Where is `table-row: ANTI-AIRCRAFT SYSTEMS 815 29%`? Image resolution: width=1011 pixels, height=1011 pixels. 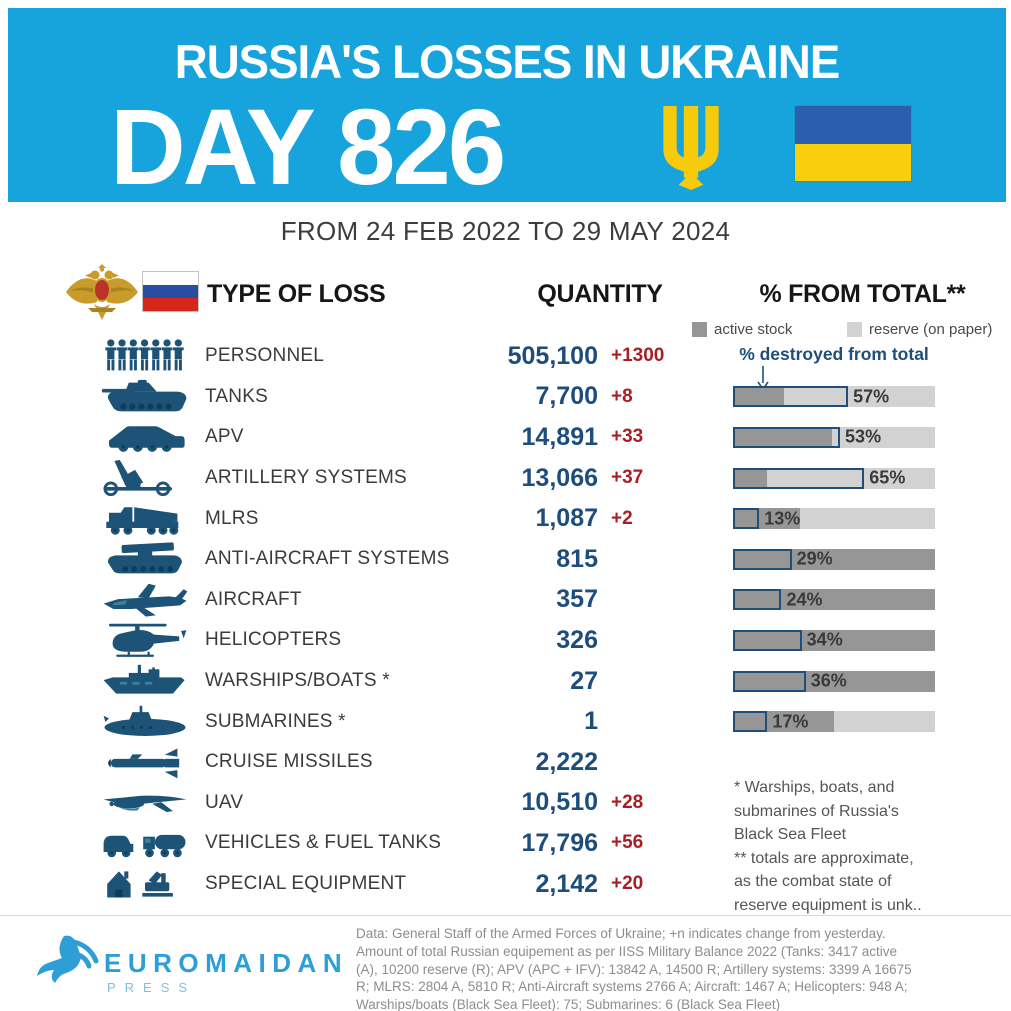
table-row: ANTI-AIRCRAFT SYSTEMS 815 29% is located at coordinates (505, 559).